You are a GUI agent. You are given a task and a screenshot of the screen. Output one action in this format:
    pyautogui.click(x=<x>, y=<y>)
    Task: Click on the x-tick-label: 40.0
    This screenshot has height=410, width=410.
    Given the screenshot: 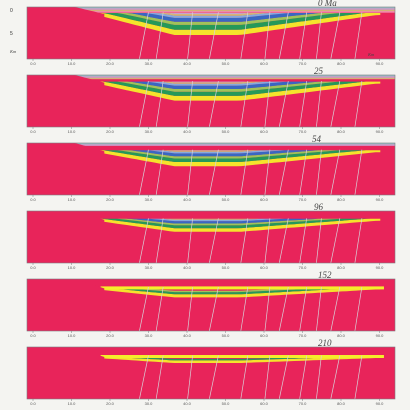 What is the action you would take?
    pyautogui.click(x=187, y=199)
    